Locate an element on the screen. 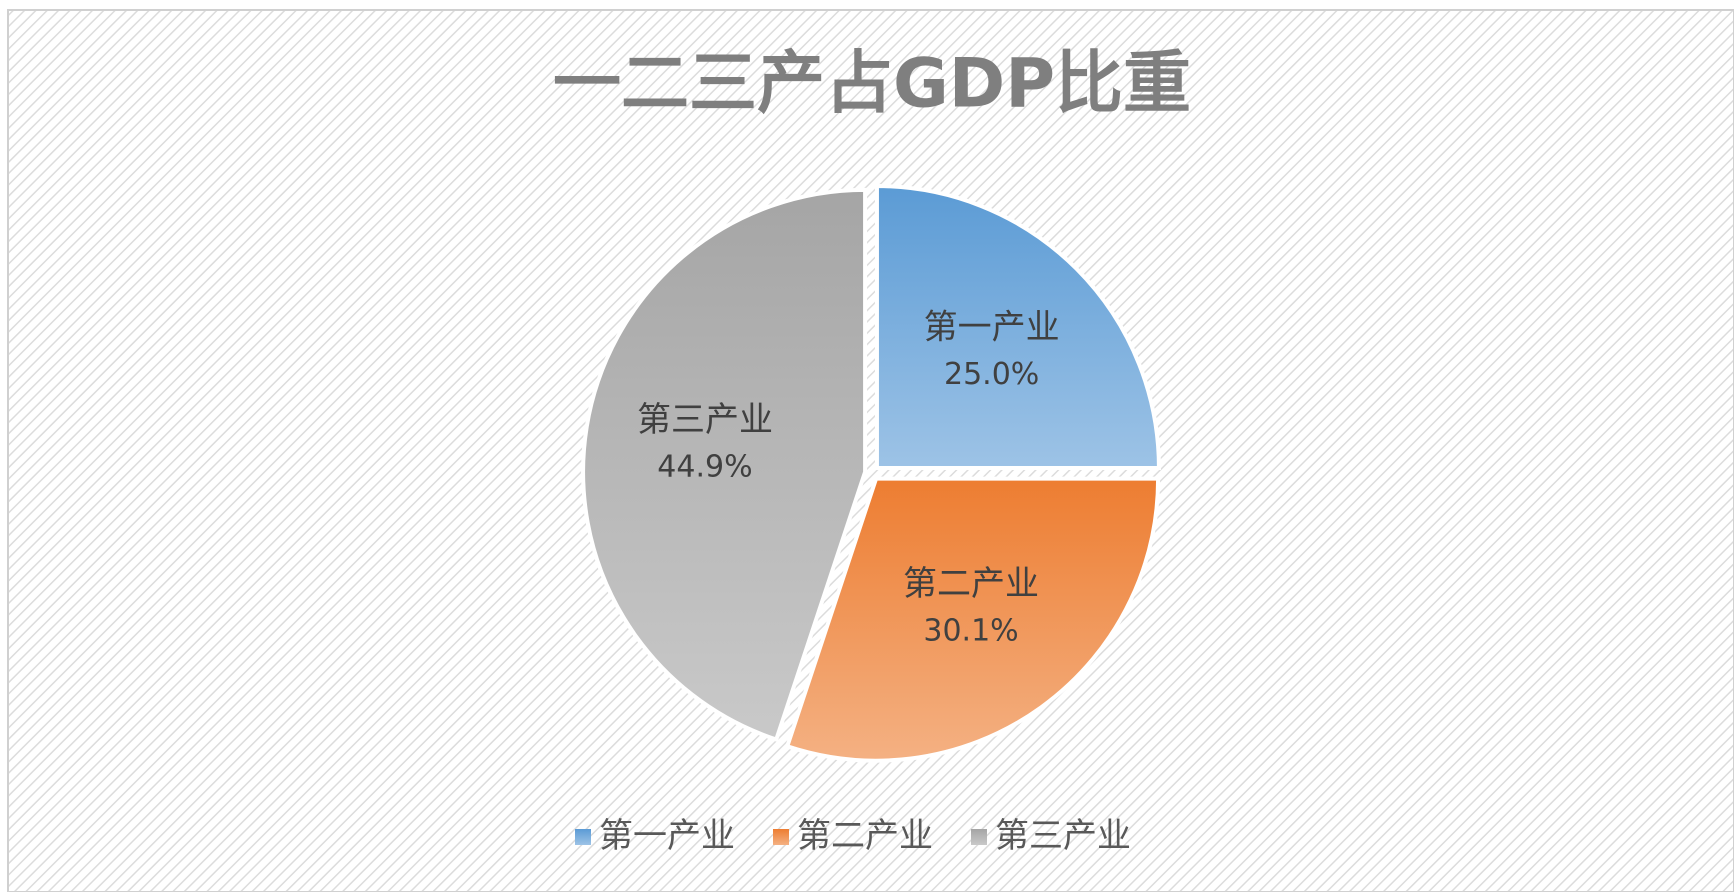 The width and height of the screenshot is (1734, 892). slice-category-label: 第三产业 is located at coordinates (705, 420).